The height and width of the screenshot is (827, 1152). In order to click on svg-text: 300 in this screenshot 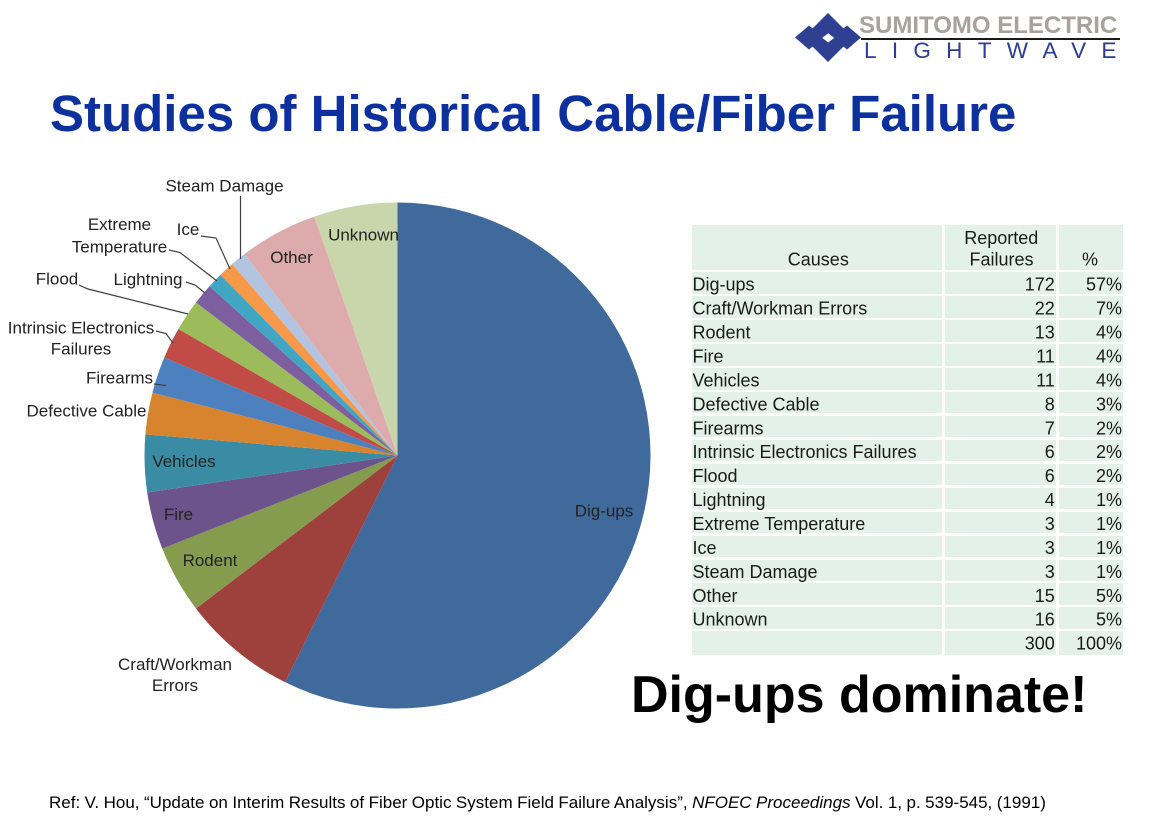, I will do `click(1040, 644)`.